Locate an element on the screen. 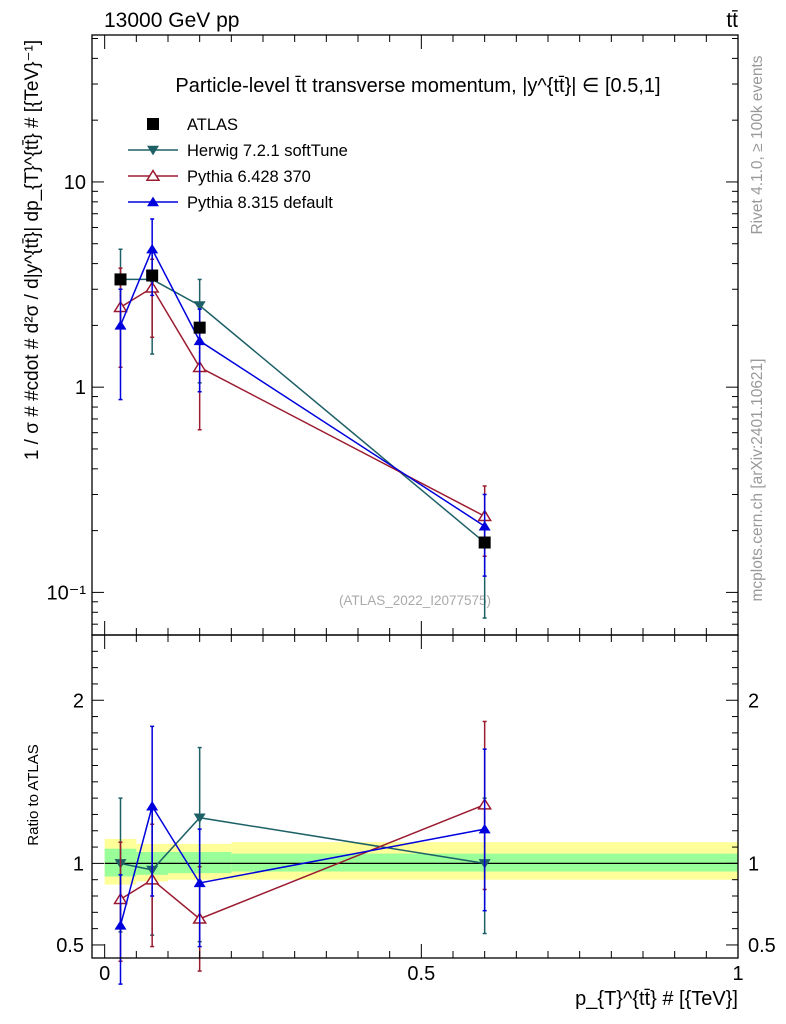 The height and width of the screenshot is (1024, 786). legend-label: Herwig 7.2.1 softTune is located at coordinates (267, 151).